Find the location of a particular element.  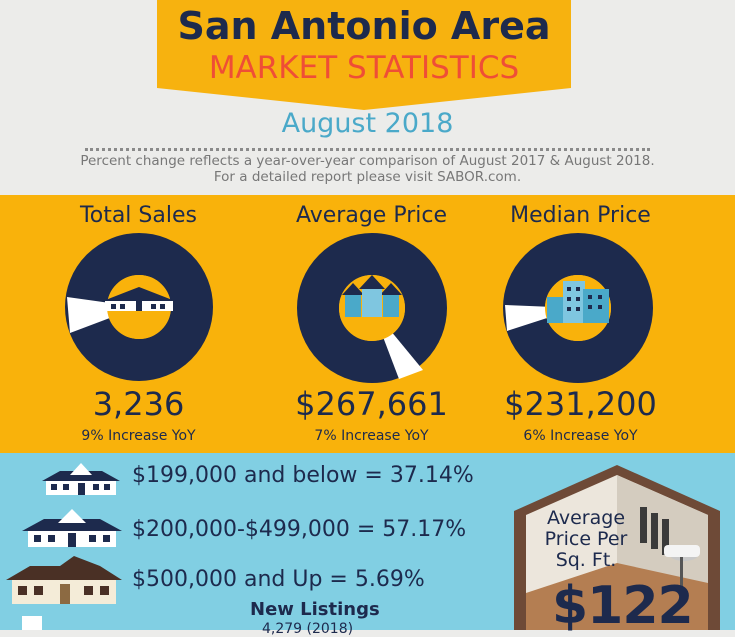

price-range-mid: $200,000-$499,000 = 57.17% is located at coordinates (299, 529).